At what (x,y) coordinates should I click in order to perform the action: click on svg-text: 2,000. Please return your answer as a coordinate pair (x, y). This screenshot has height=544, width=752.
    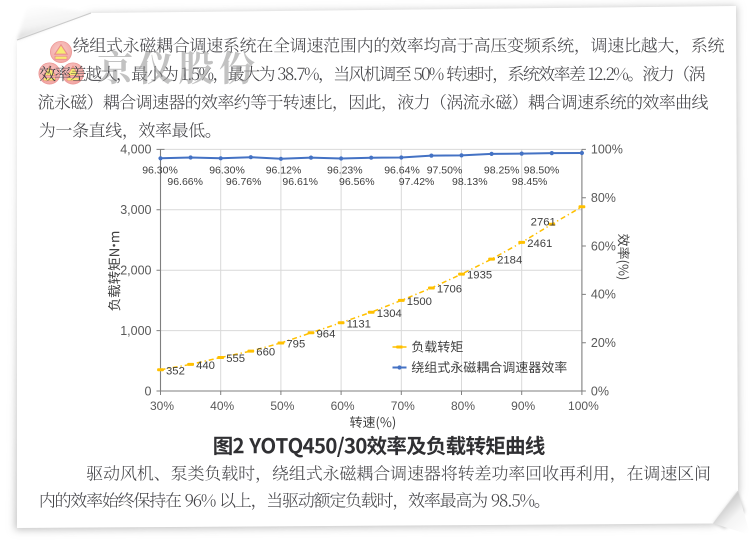
    Looking at the image, I should click on (135, 271).